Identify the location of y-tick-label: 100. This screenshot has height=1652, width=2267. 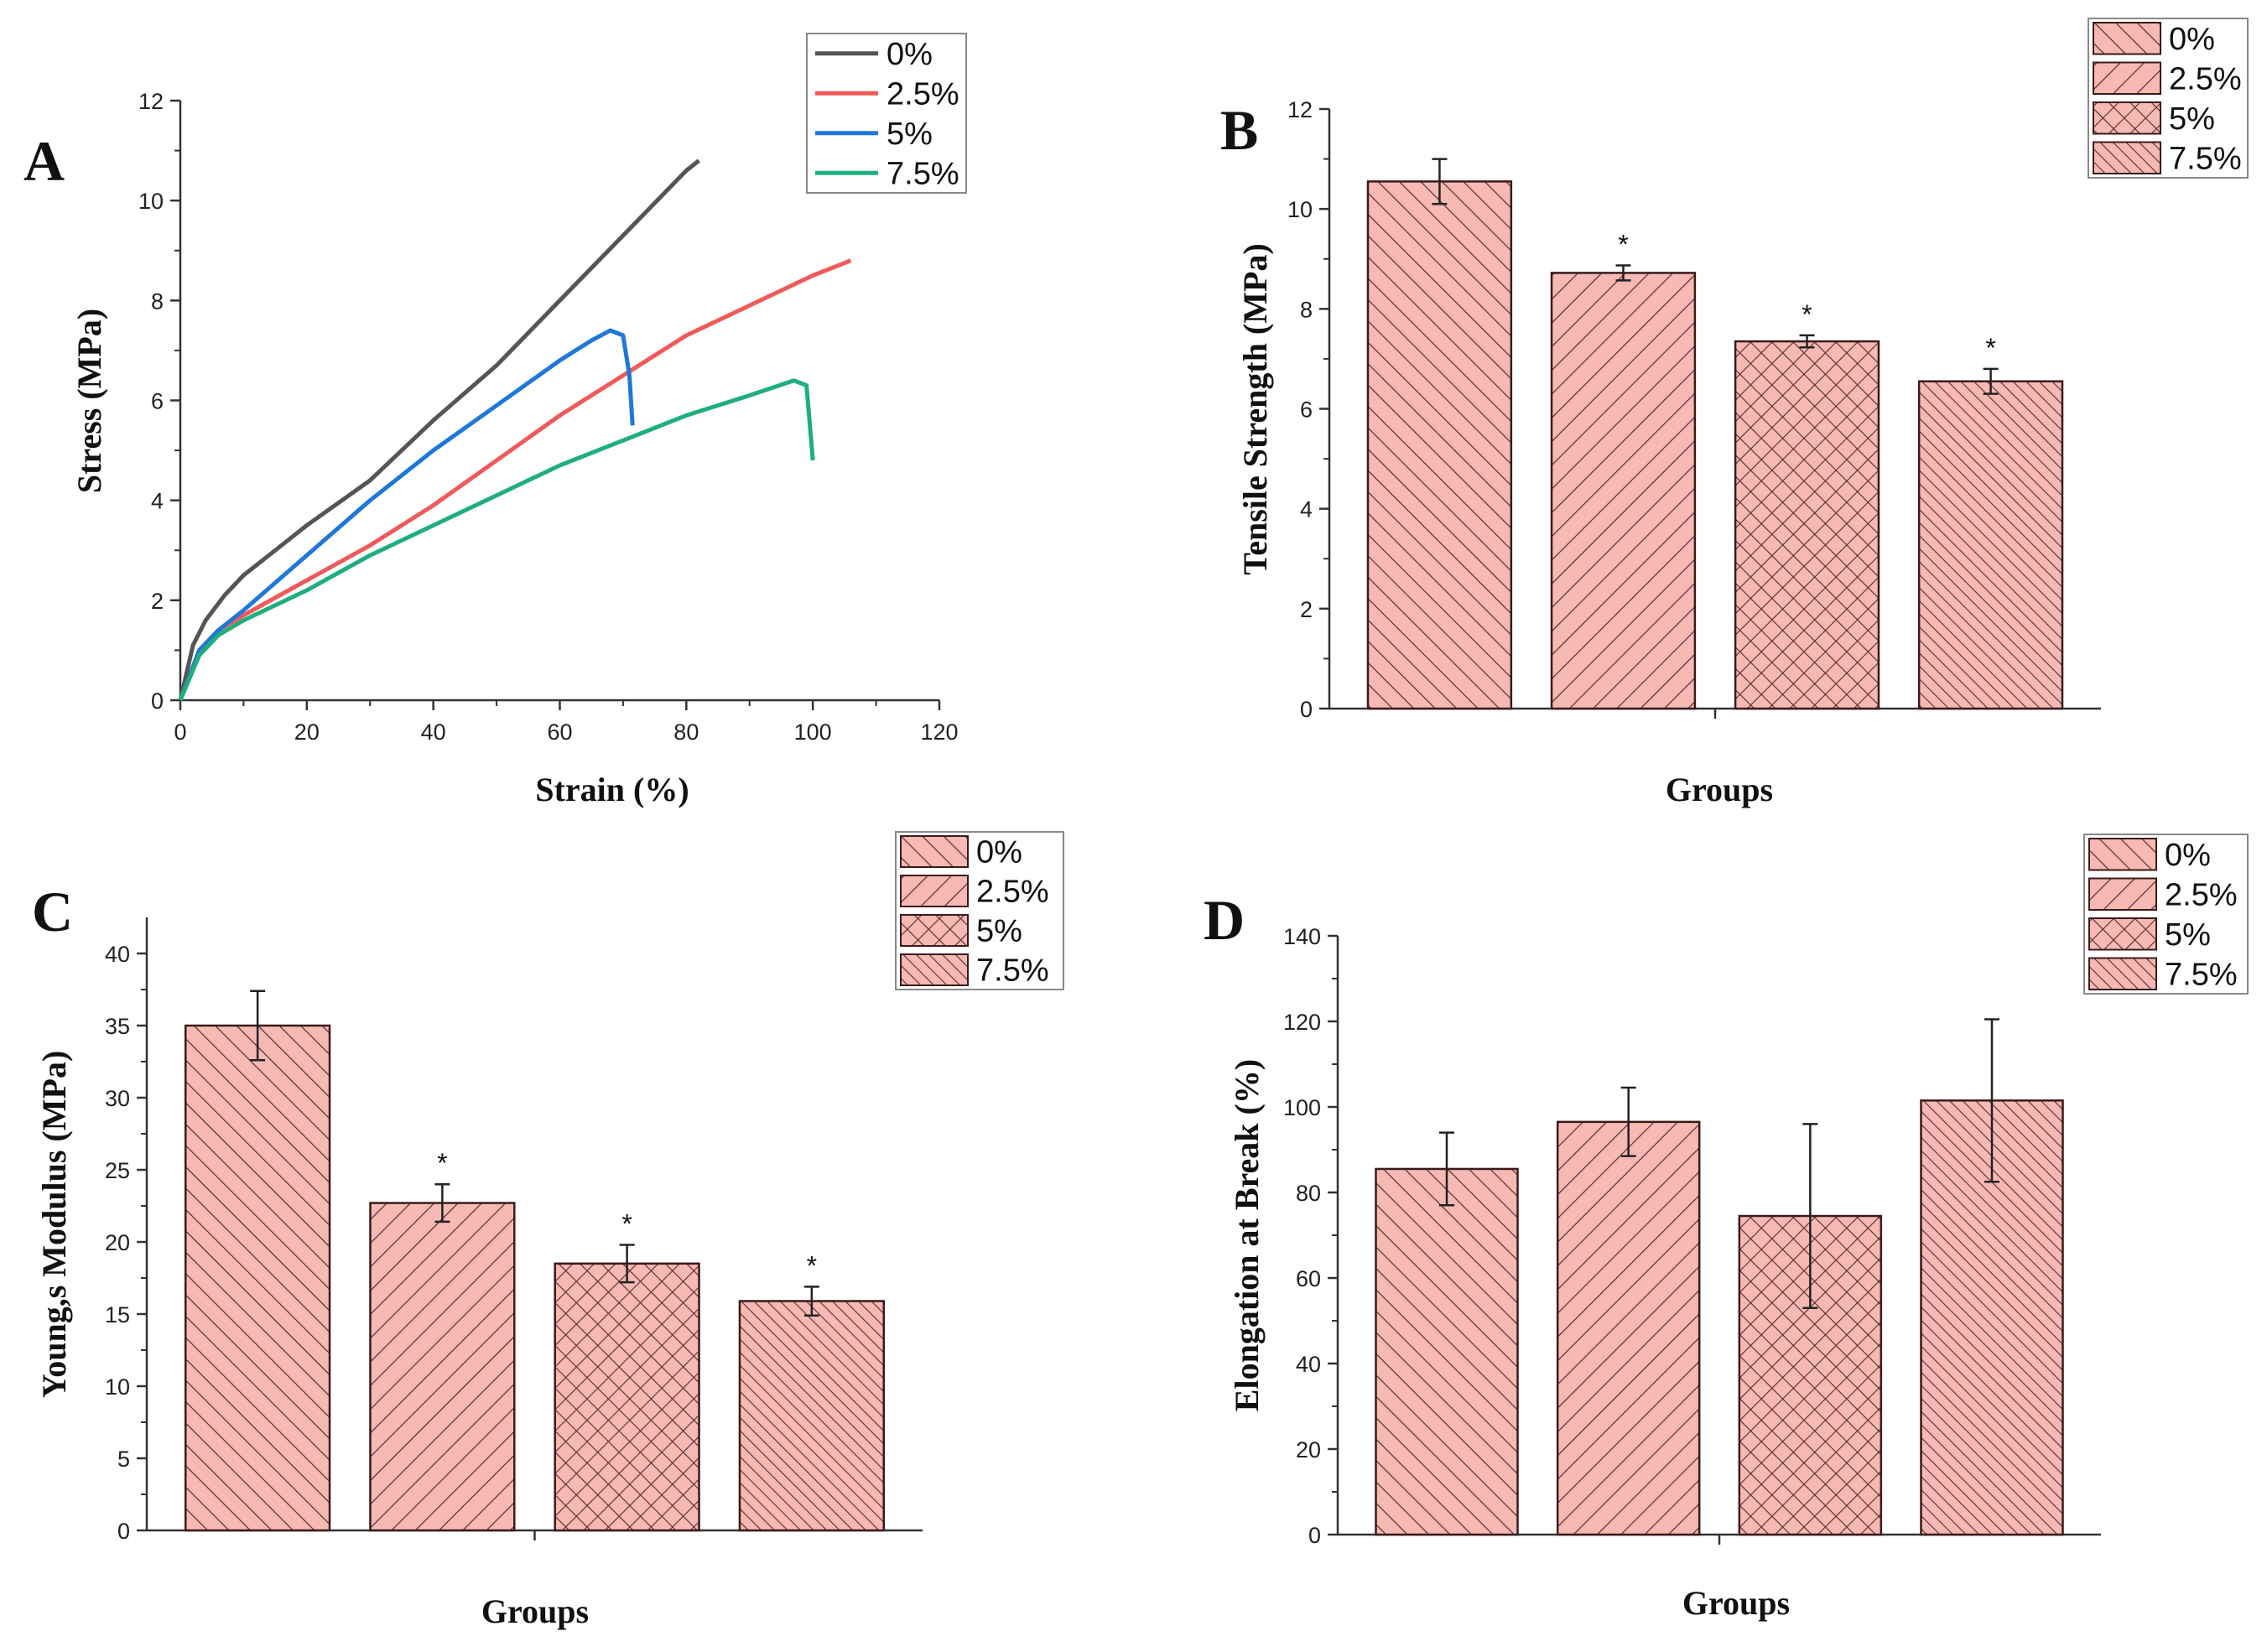
(1302, 1107).